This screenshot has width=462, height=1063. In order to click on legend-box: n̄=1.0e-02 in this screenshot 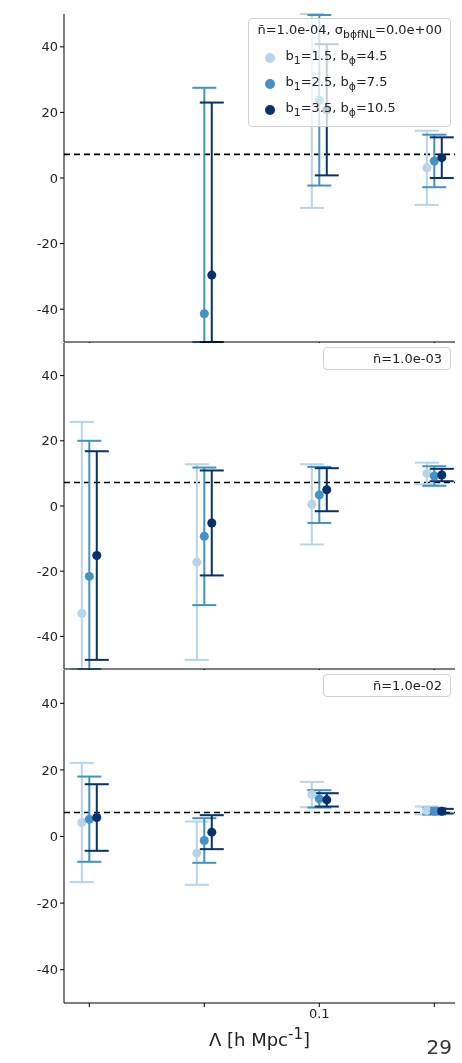, I will do `click(387, 685)`.